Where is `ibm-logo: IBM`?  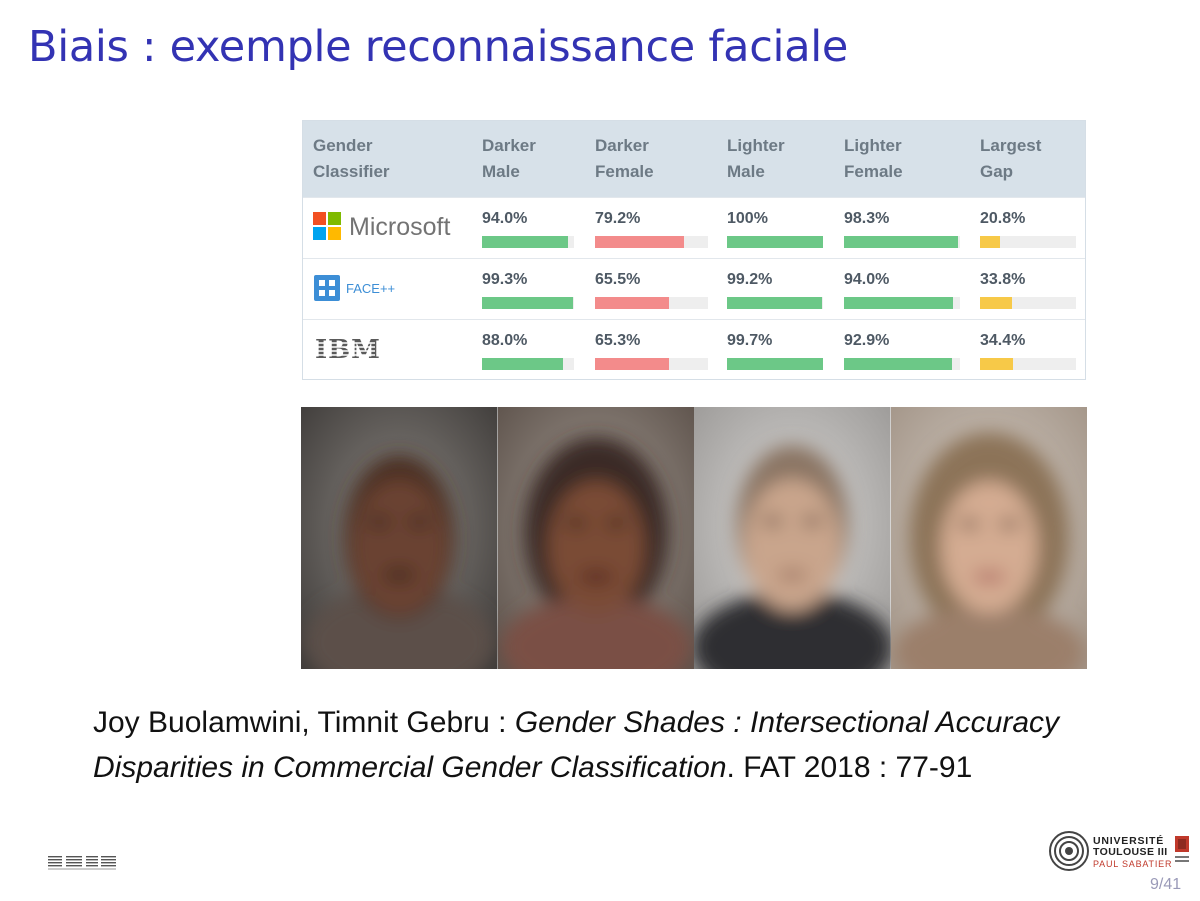 ibm-logo: IBM is located at coordinates (350, 351).